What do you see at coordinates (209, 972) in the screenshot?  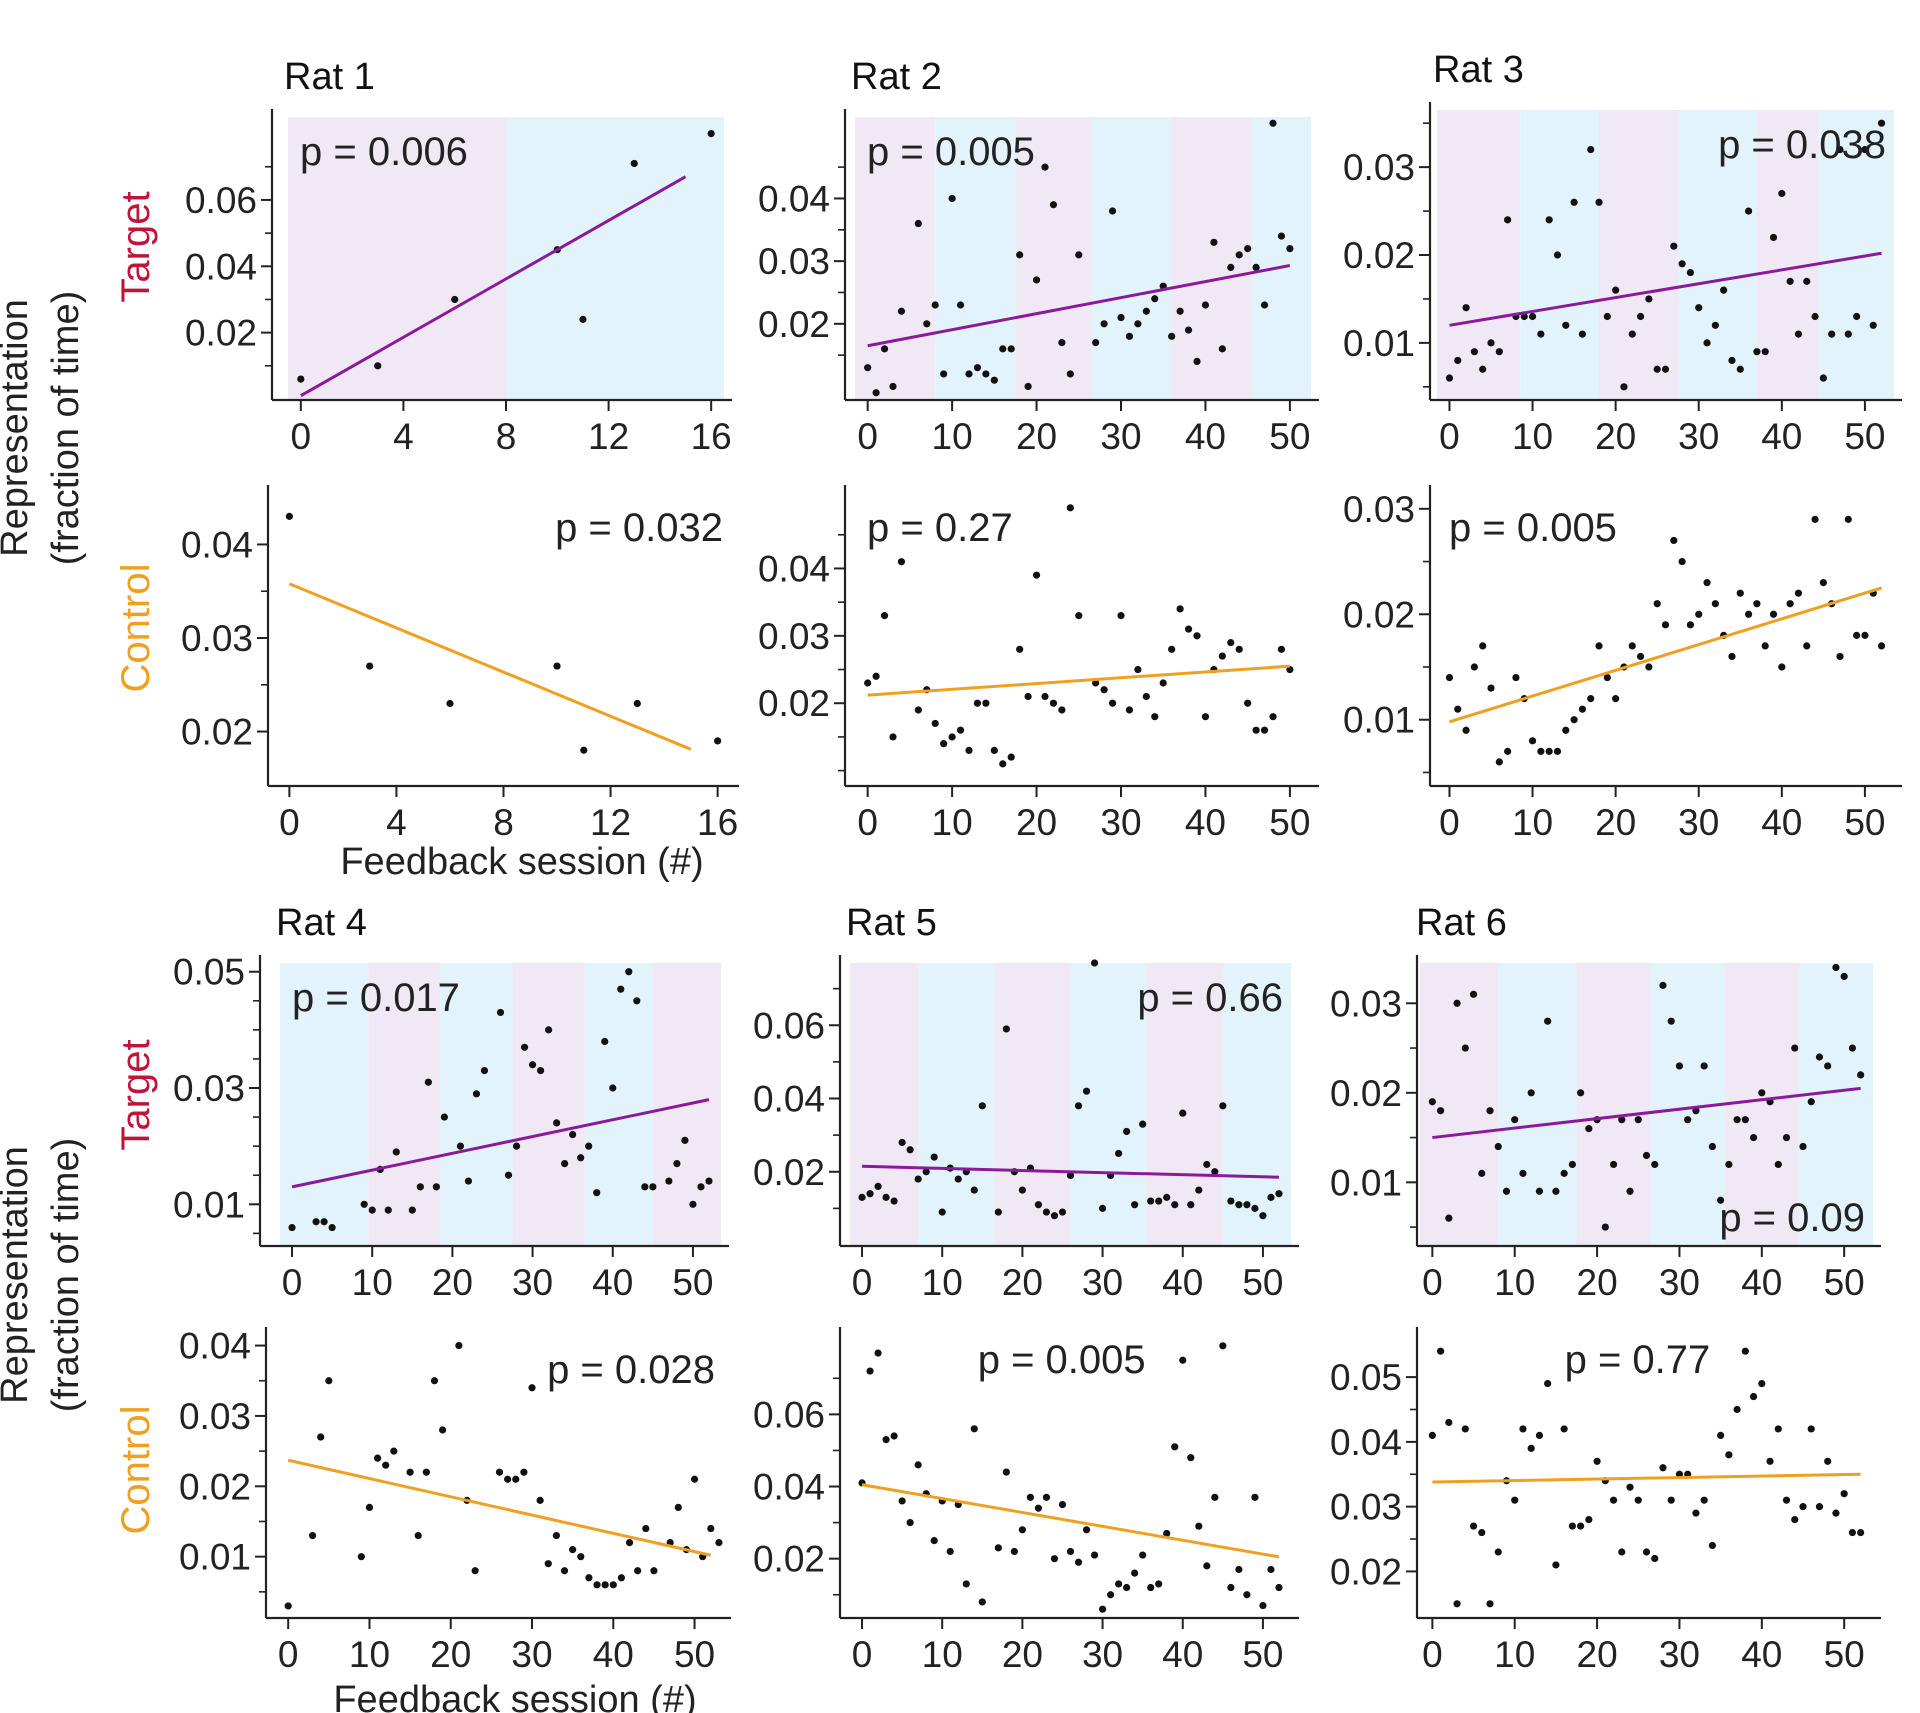 I see `y-tick-label: 0.05` at bounding box center [209, 972].